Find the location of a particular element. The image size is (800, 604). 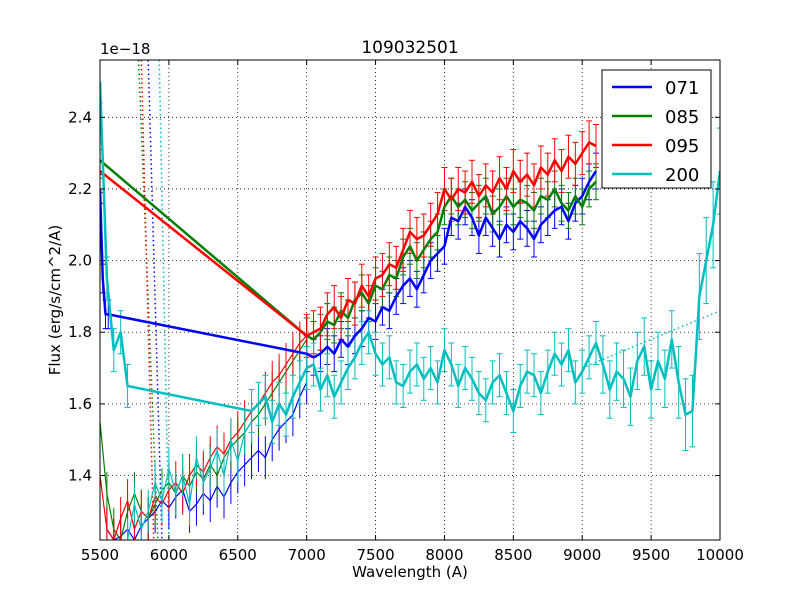

y-axis-label: Flux (erg/s/cm^2/A) is located at coordinates (55, 300).